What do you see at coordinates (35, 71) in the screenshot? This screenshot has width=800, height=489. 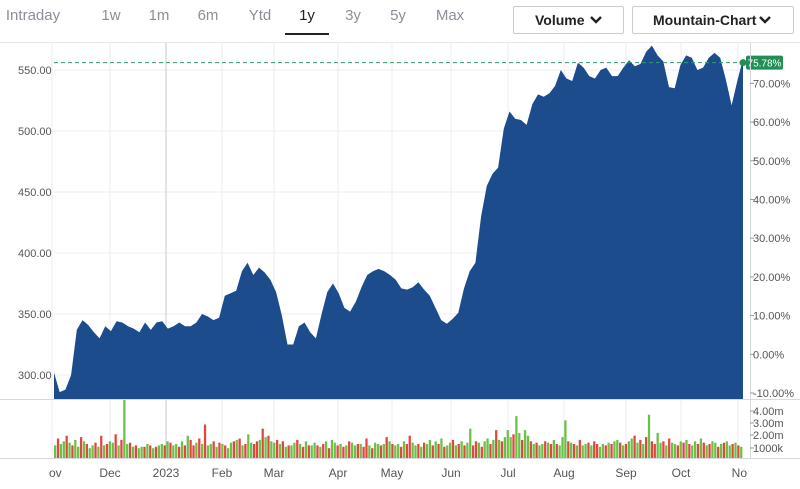 I see `price-tick-label: 550.00` at bounding box center [35, 71].